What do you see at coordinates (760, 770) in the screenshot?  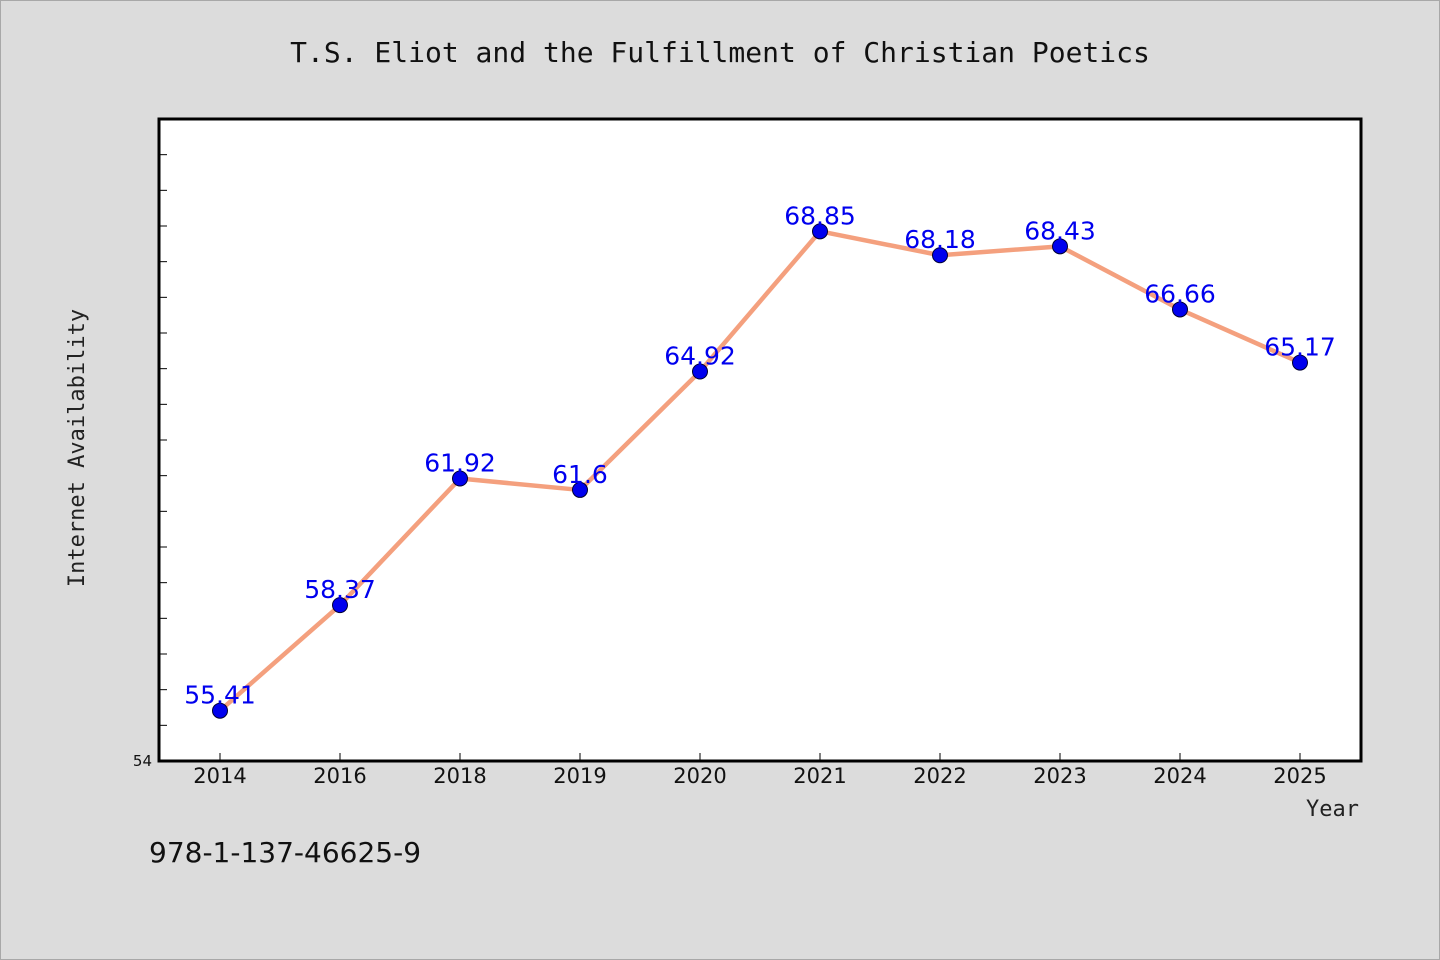 I see `x-axis-ticks: 2014 2016 2018 2019 2020 2021 2022 2023 2024 2025` at bounding box center [760, 770].